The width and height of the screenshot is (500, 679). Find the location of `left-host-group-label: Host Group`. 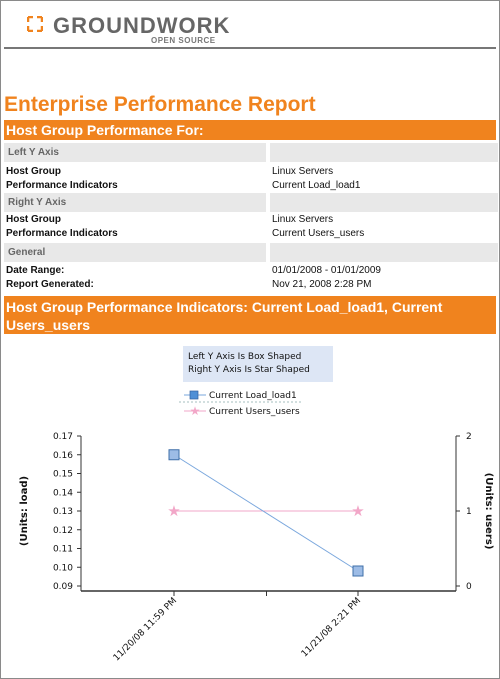

left-host-group-label: Host Group is located at coordinates (33, 171).